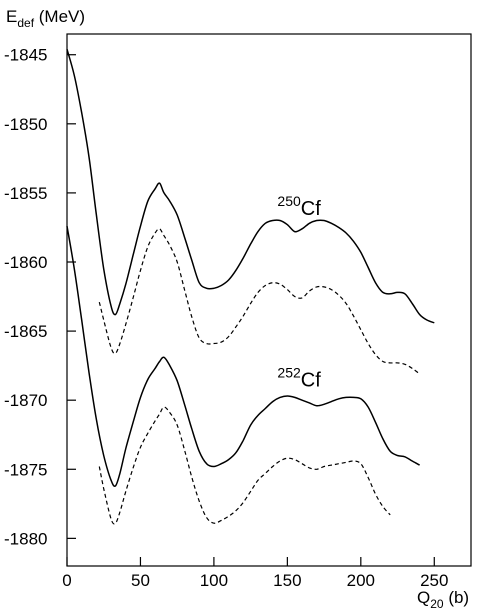 The image size is (479, 614). Describe the element at coordinates (40, 297) in the screenshot. I see `y-axis-ticks: -1845 -1850 -1855 -1860 -1865 -1870 -1875 -1880` at that location.